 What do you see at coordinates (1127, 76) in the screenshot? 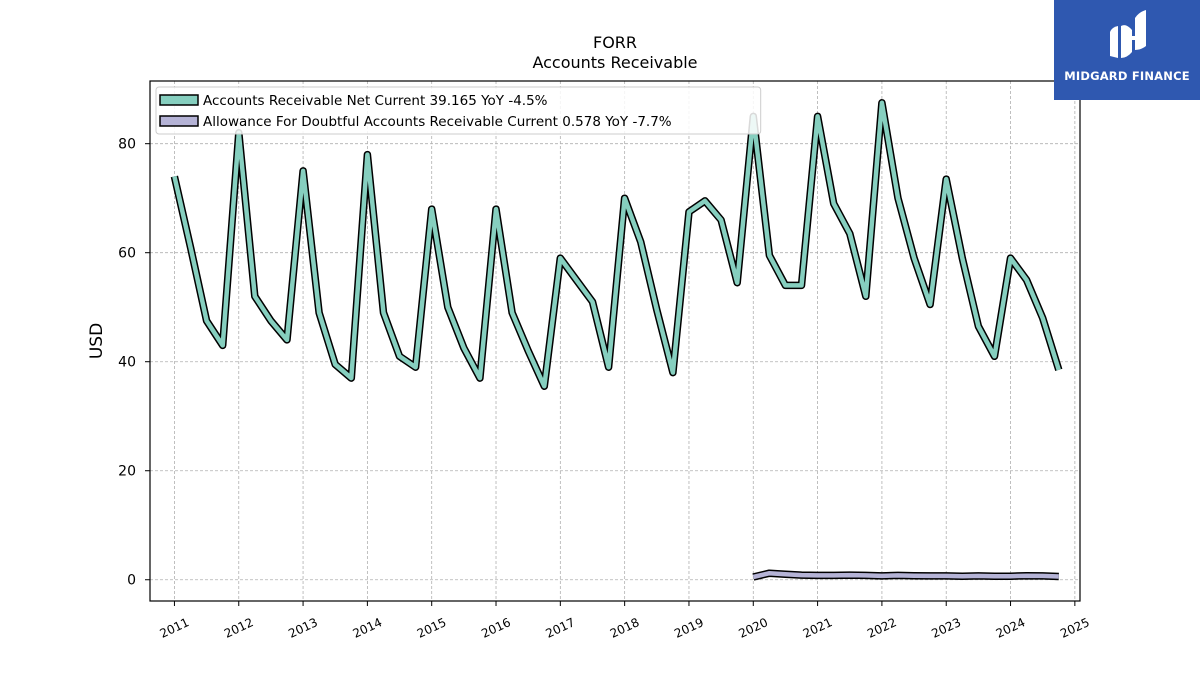
I see `brand-name: MIDGARD FINANCE` at bounding box center [1127, 76].